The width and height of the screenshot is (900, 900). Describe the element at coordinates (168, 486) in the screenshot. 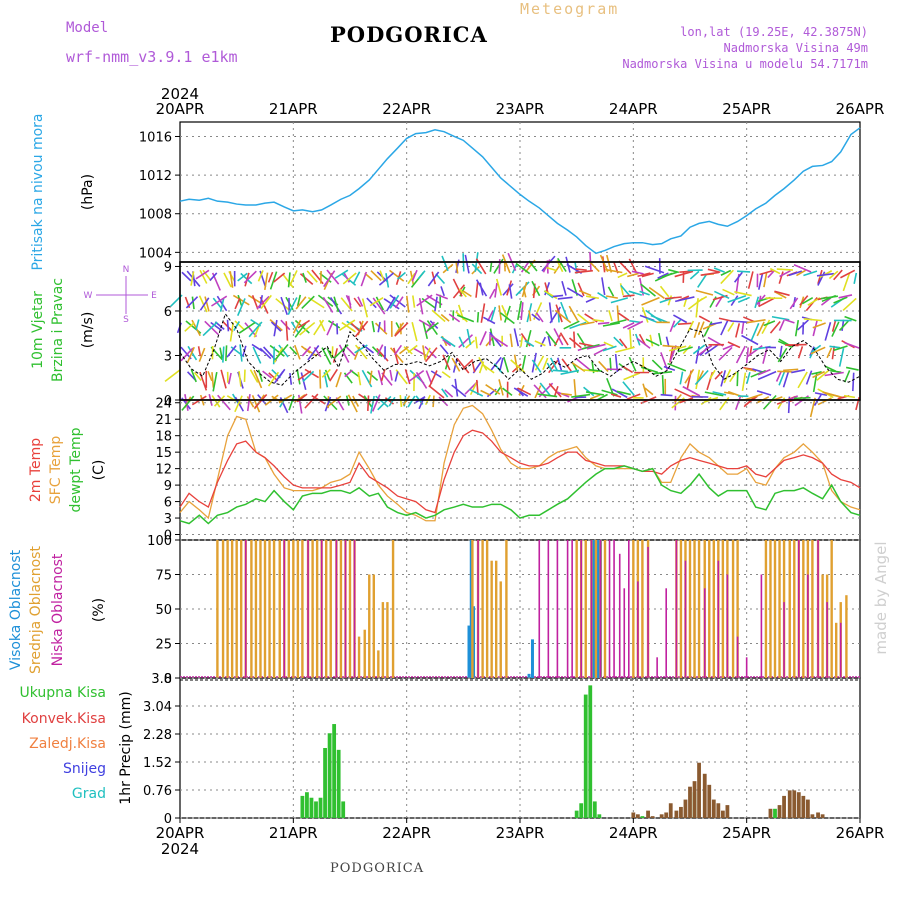

I see `ytick-label-temperature: 9` at that location.